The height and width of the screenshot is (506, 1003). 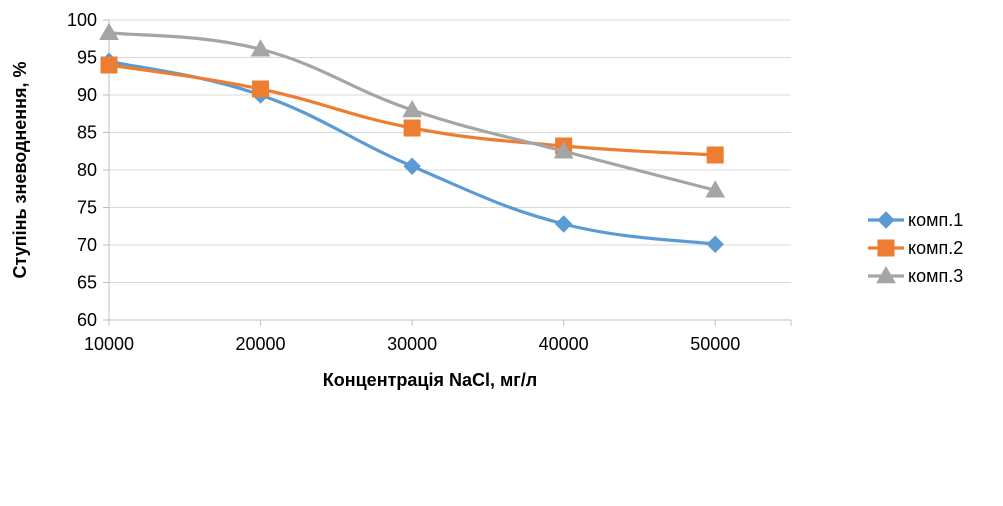 I want to click on legend-label: комп.3, so click(x=935, y=276).